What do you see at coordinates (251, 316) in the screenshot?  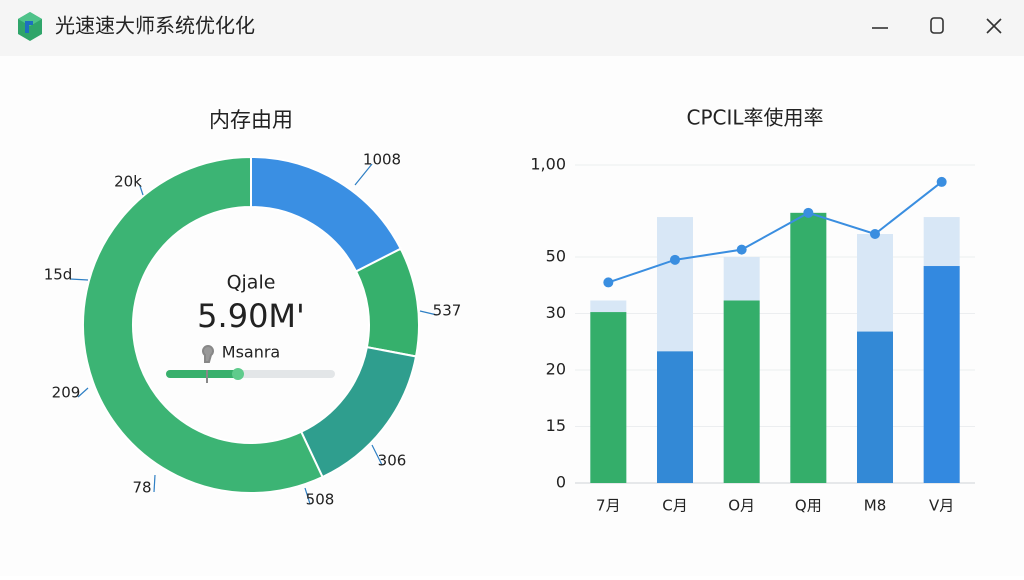 I see `center-value: 5.90M'` at bounding box center [251, 316].